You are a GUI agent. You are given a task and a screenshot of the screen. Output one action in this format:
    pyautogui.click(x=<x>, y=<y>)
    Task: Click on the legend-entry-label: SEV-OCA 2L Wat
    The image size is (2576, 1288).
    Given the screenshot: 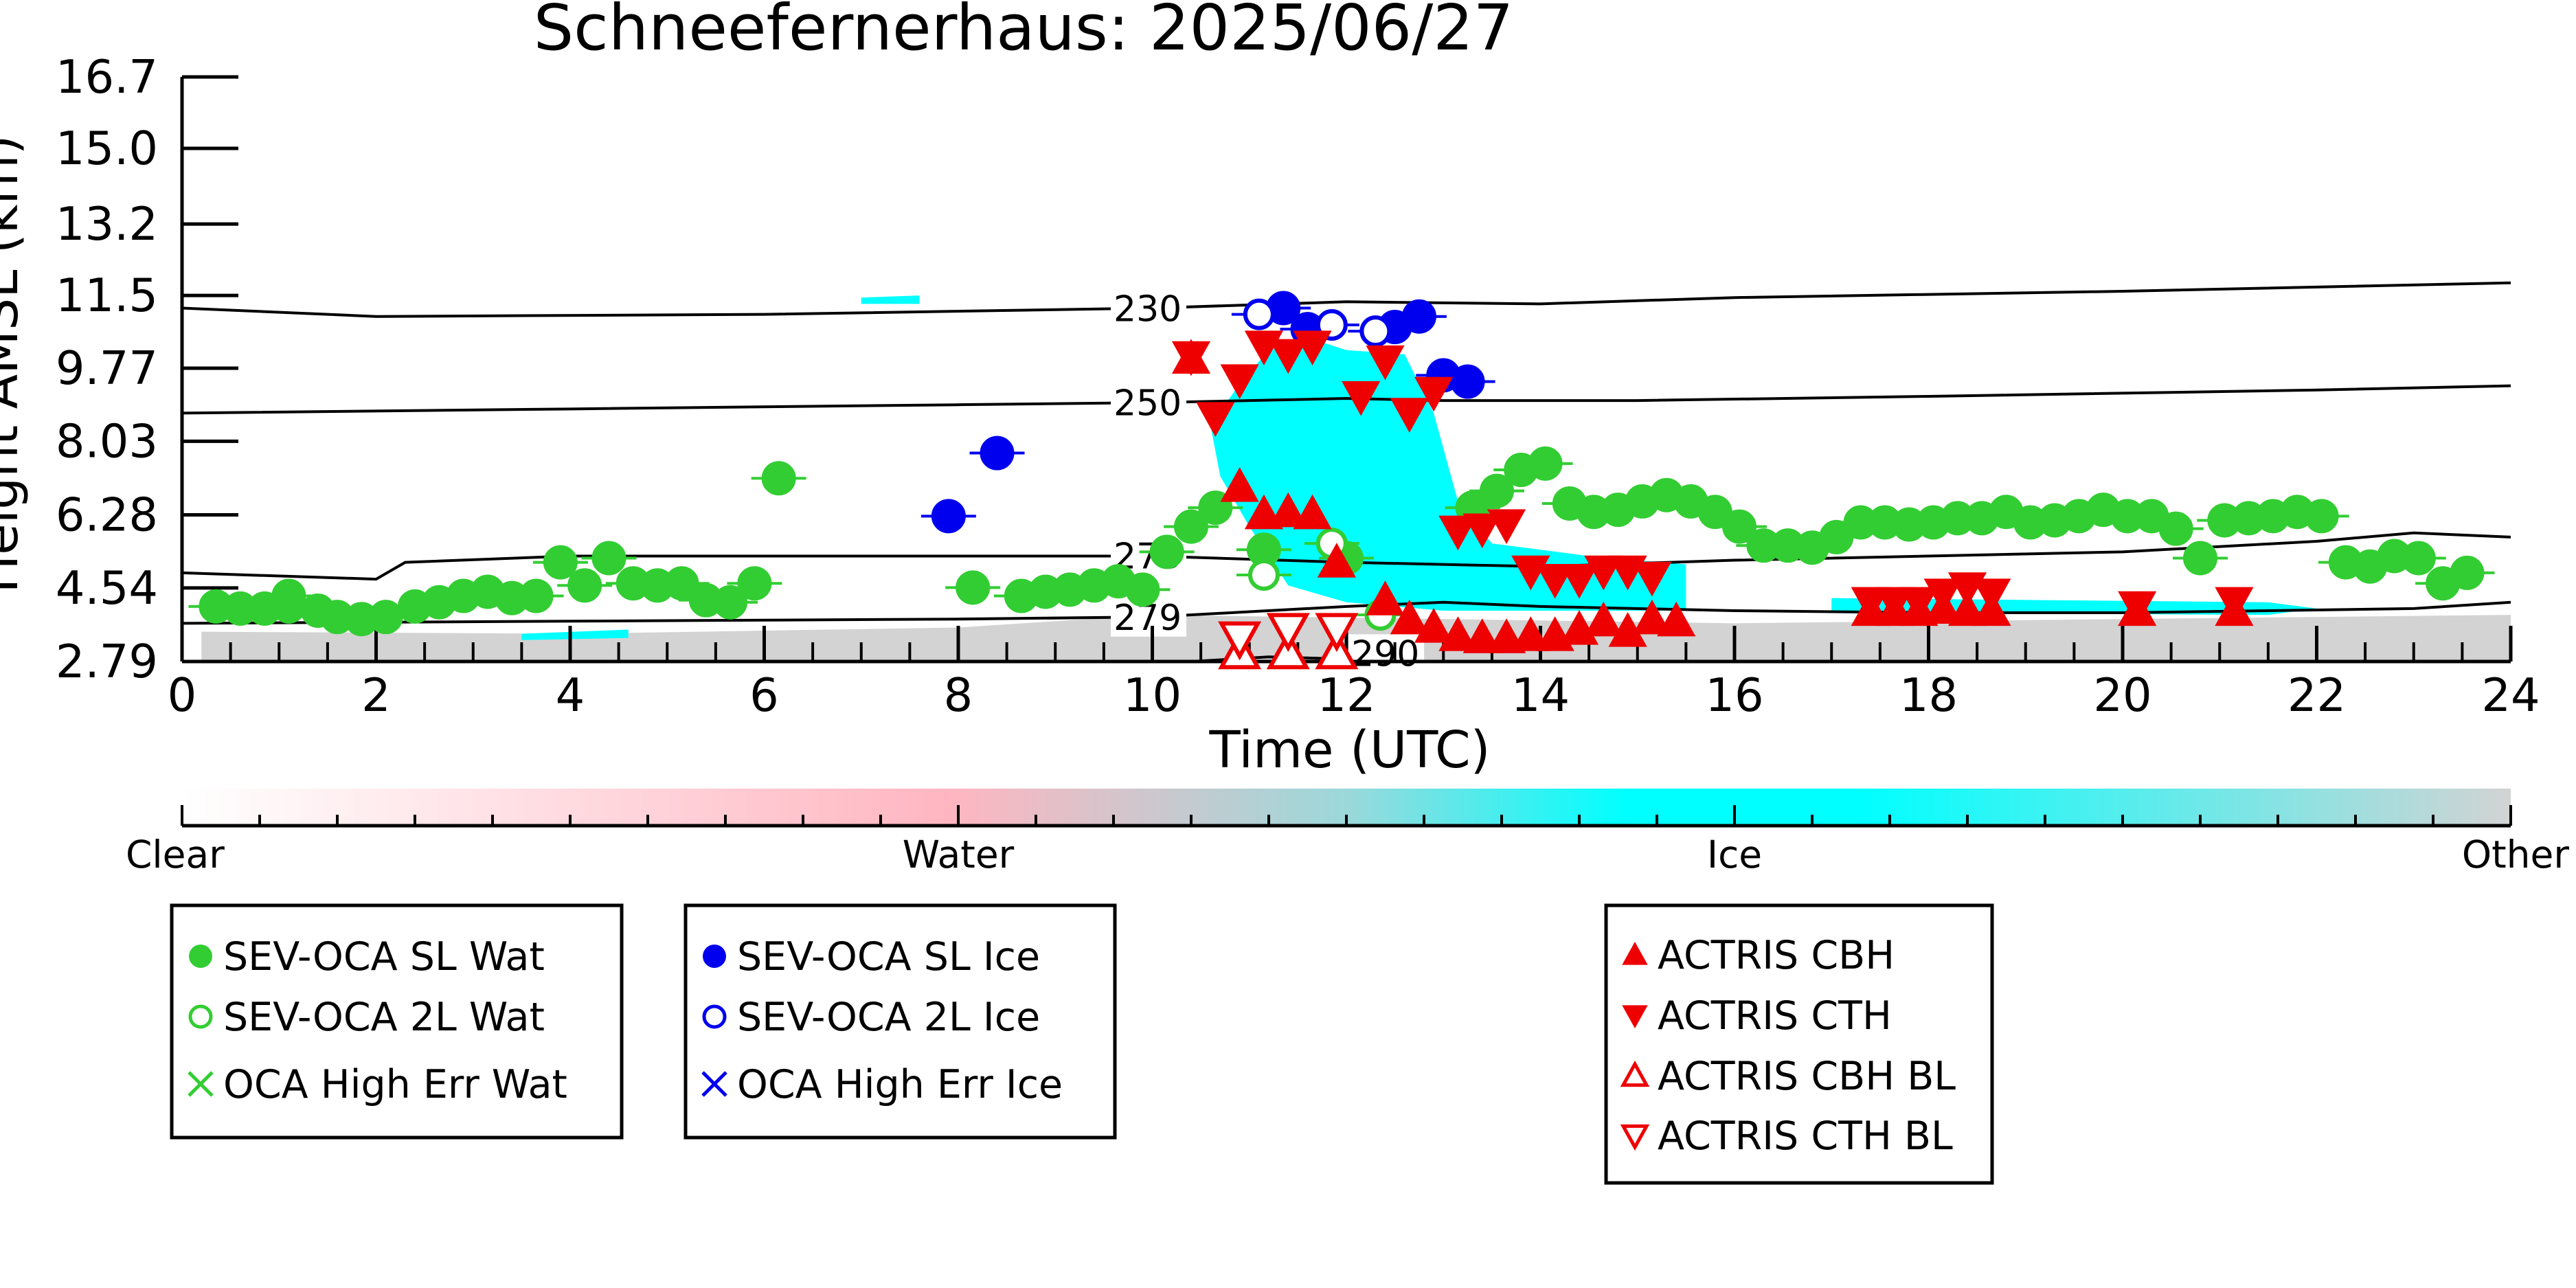 What is the action you would take?
    pyautogui.click(x=384, y=1017)
    